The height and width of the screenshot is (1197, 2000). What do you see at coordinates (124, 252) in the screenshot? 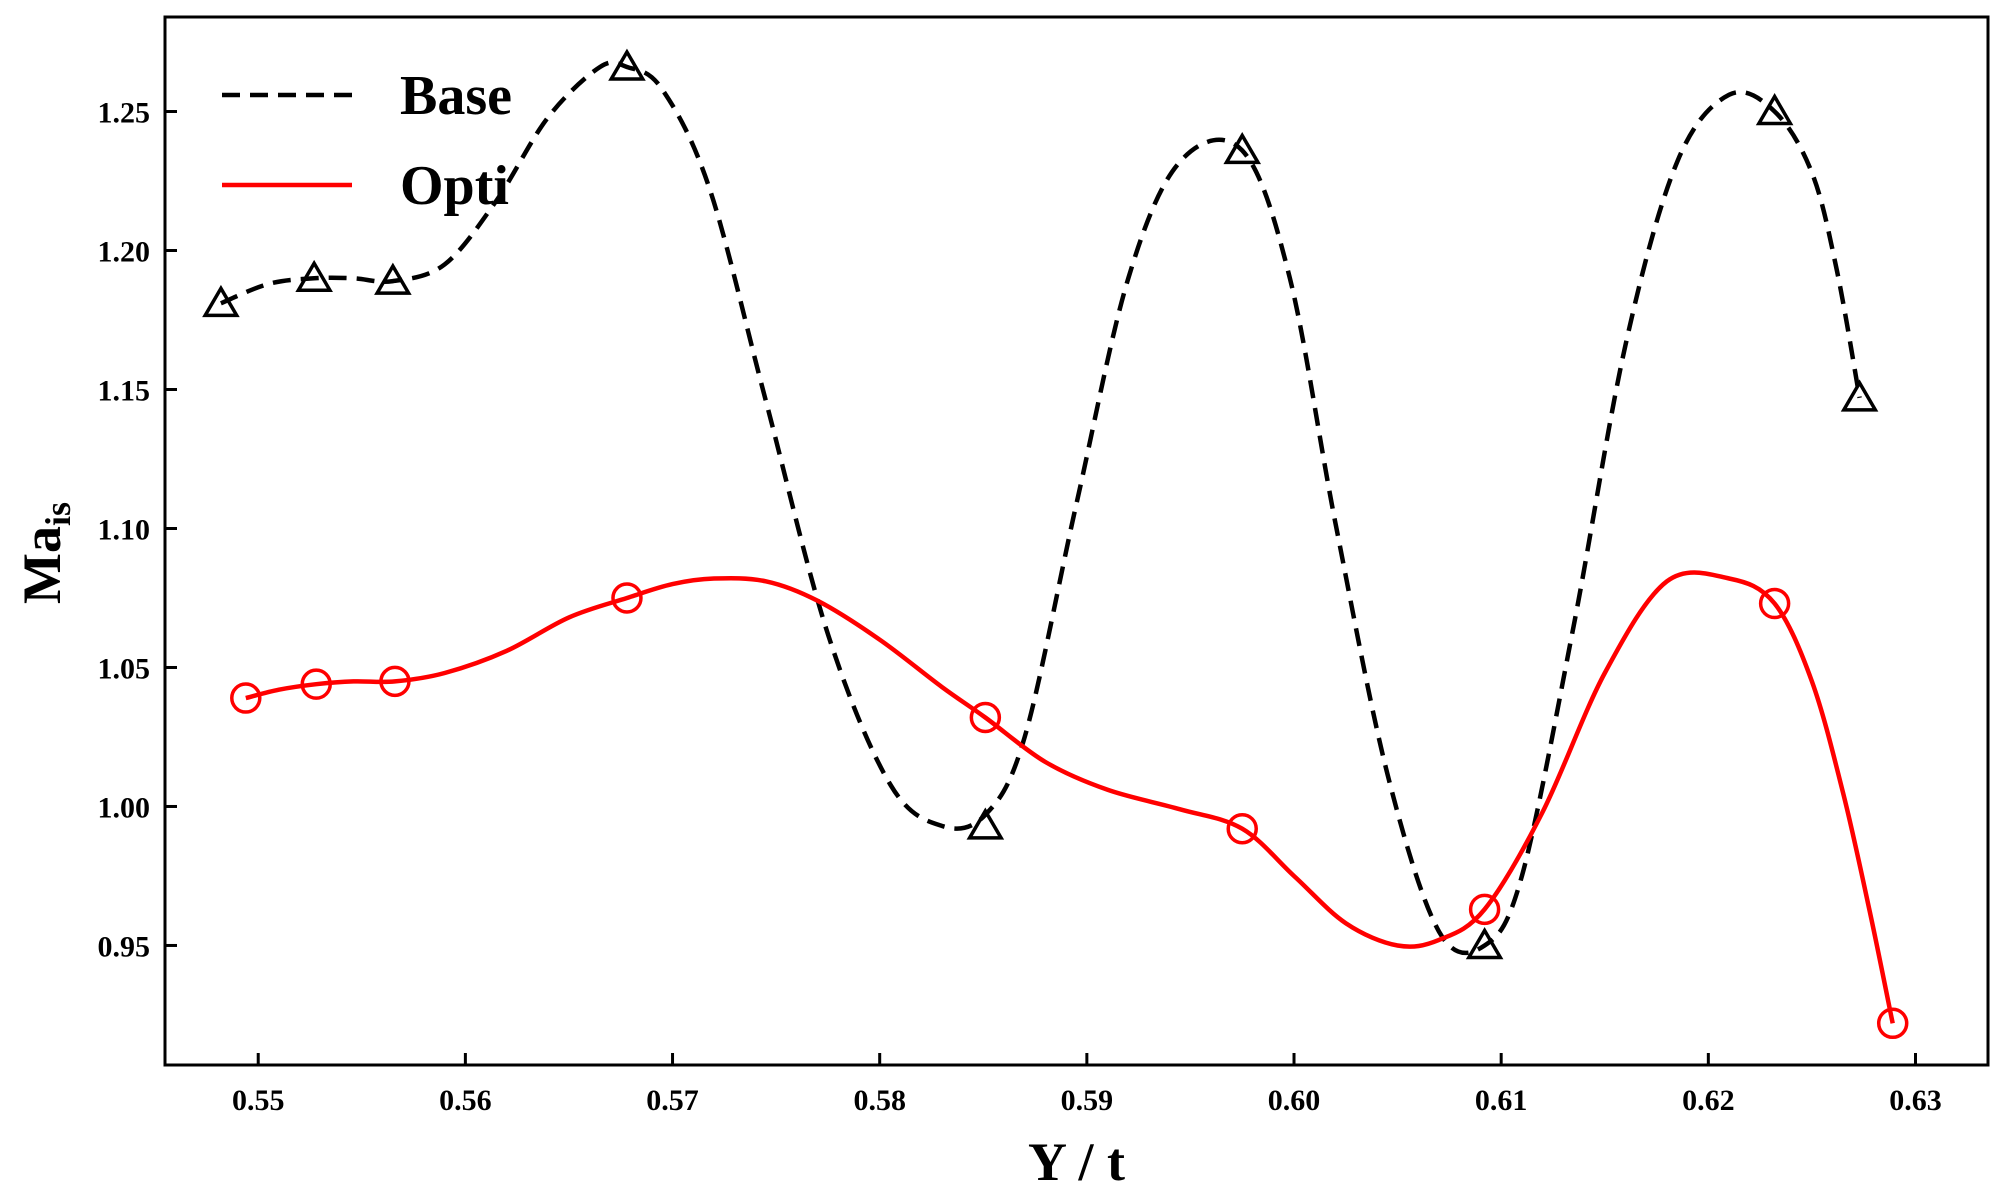
I see `y-tick-label: 1.20` at bounding box center [124, 252].